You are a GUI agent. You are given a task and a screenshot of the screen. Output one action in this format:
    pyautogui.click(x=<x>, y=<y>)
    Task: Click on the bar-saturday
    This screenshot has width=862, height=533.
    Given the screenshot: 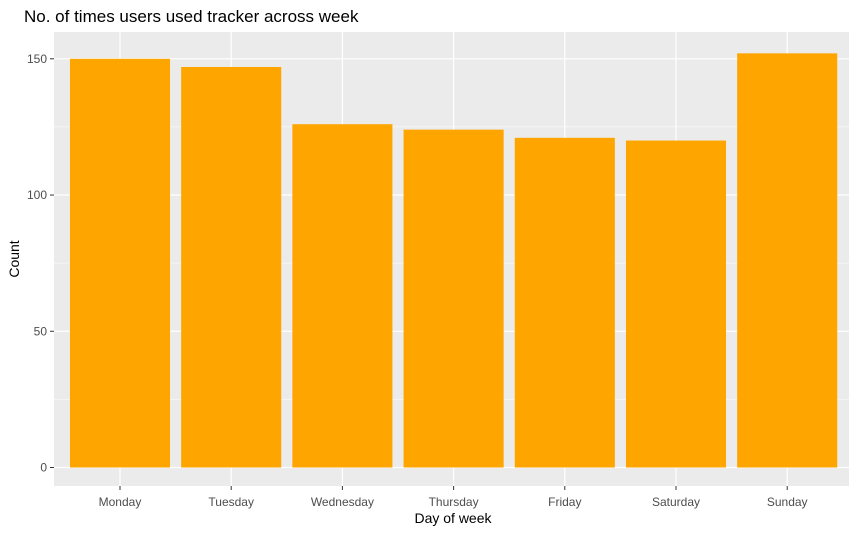 What is the action you would take?
    pyautogui.click(x=676, y=304)
    